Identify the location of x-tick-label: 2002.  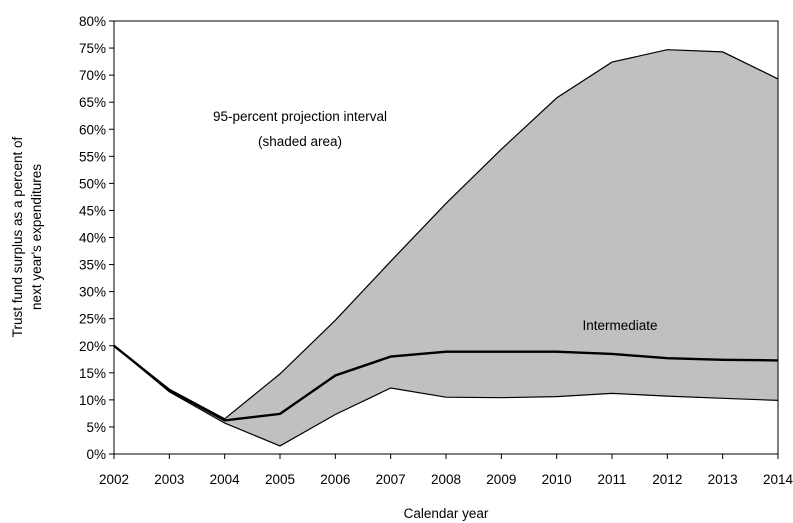
(114, 479).